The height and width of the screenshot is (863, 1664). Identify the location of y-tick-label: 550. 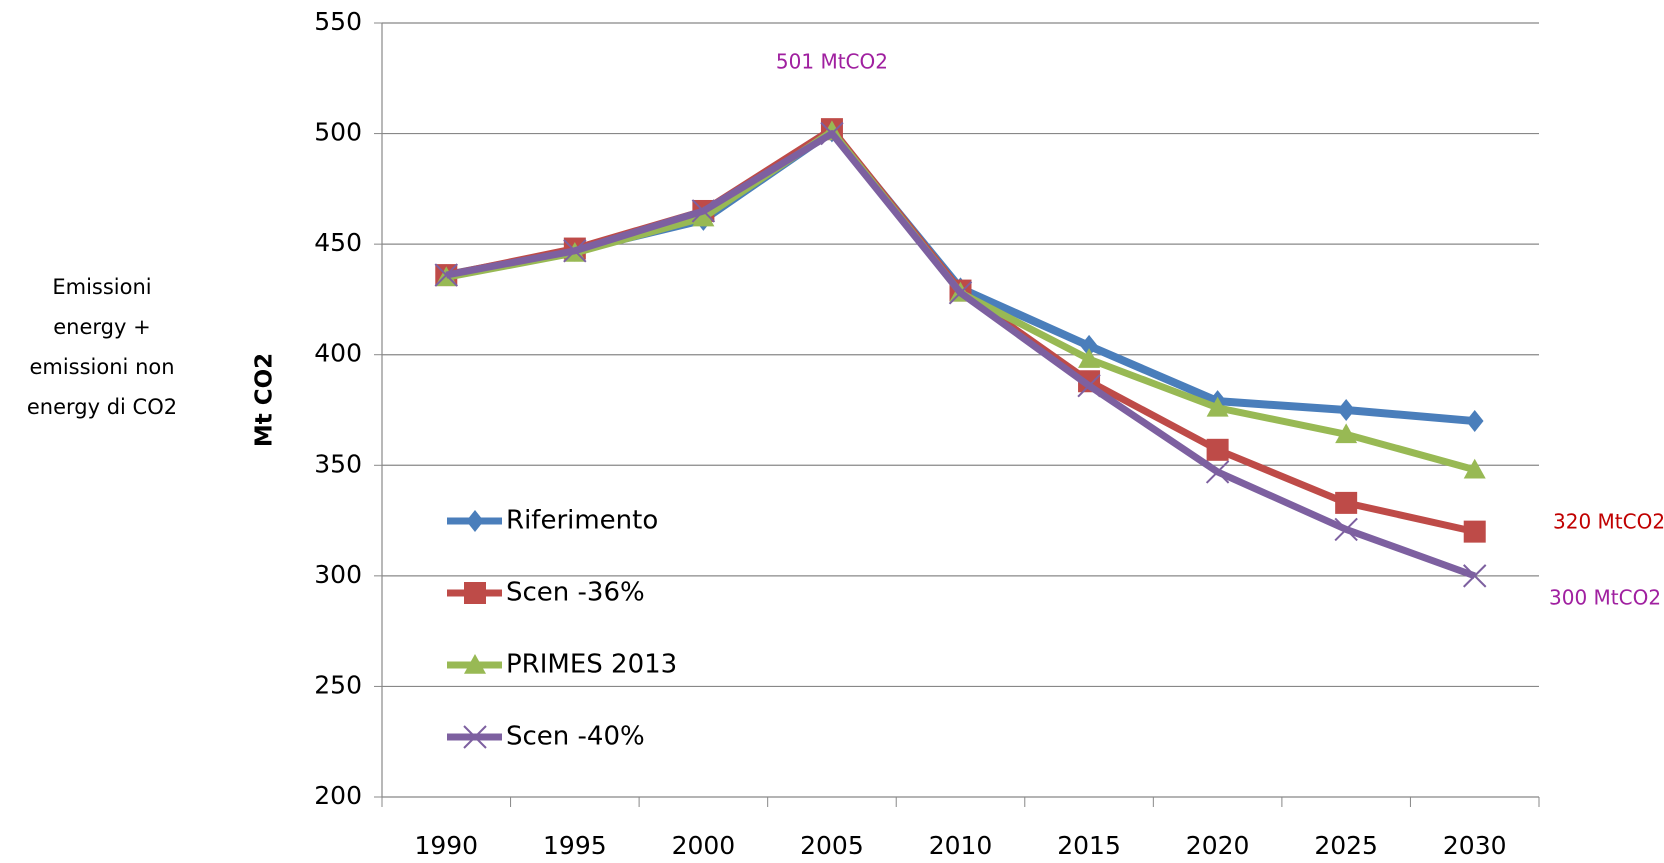
(338, 21).